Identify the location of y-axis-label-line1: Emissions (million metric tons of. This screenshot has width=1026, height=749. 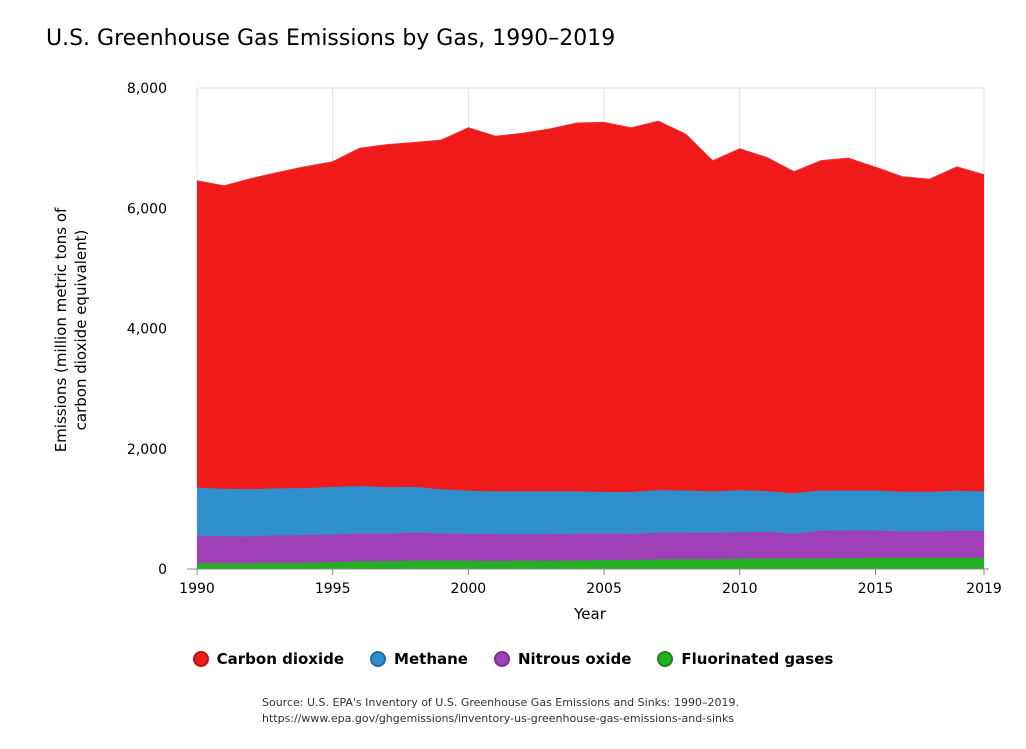
(61, 329).